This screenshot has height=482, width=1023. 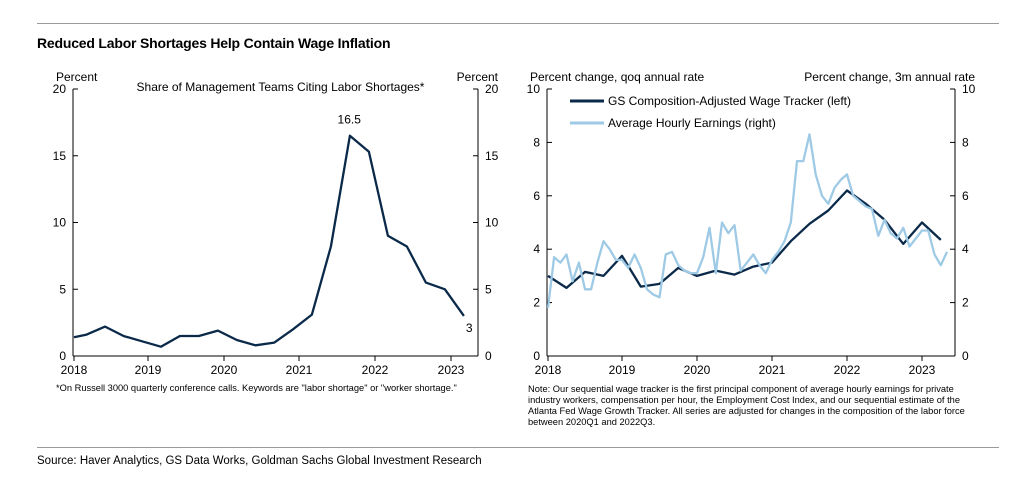 I want to click on chart0-xtick-label: 2021, so click(x=299, y=370).